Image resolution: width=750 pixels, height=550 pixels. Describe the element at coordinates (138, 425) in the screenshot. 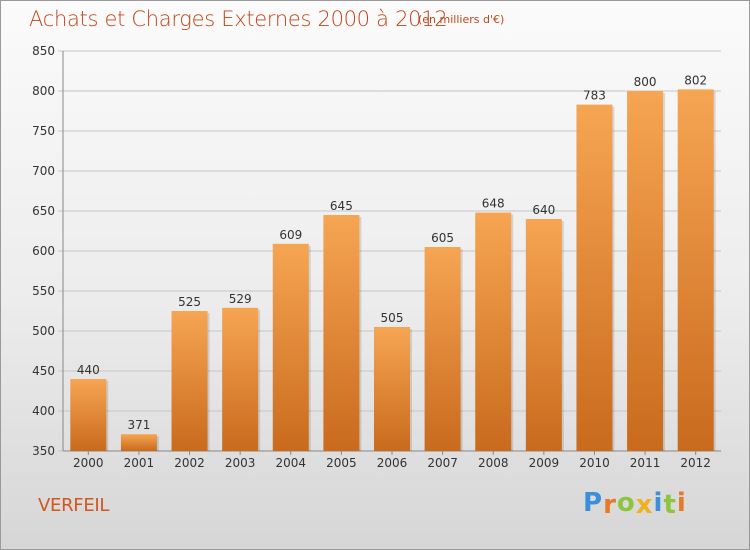

I see `data-label: 371` at that location.